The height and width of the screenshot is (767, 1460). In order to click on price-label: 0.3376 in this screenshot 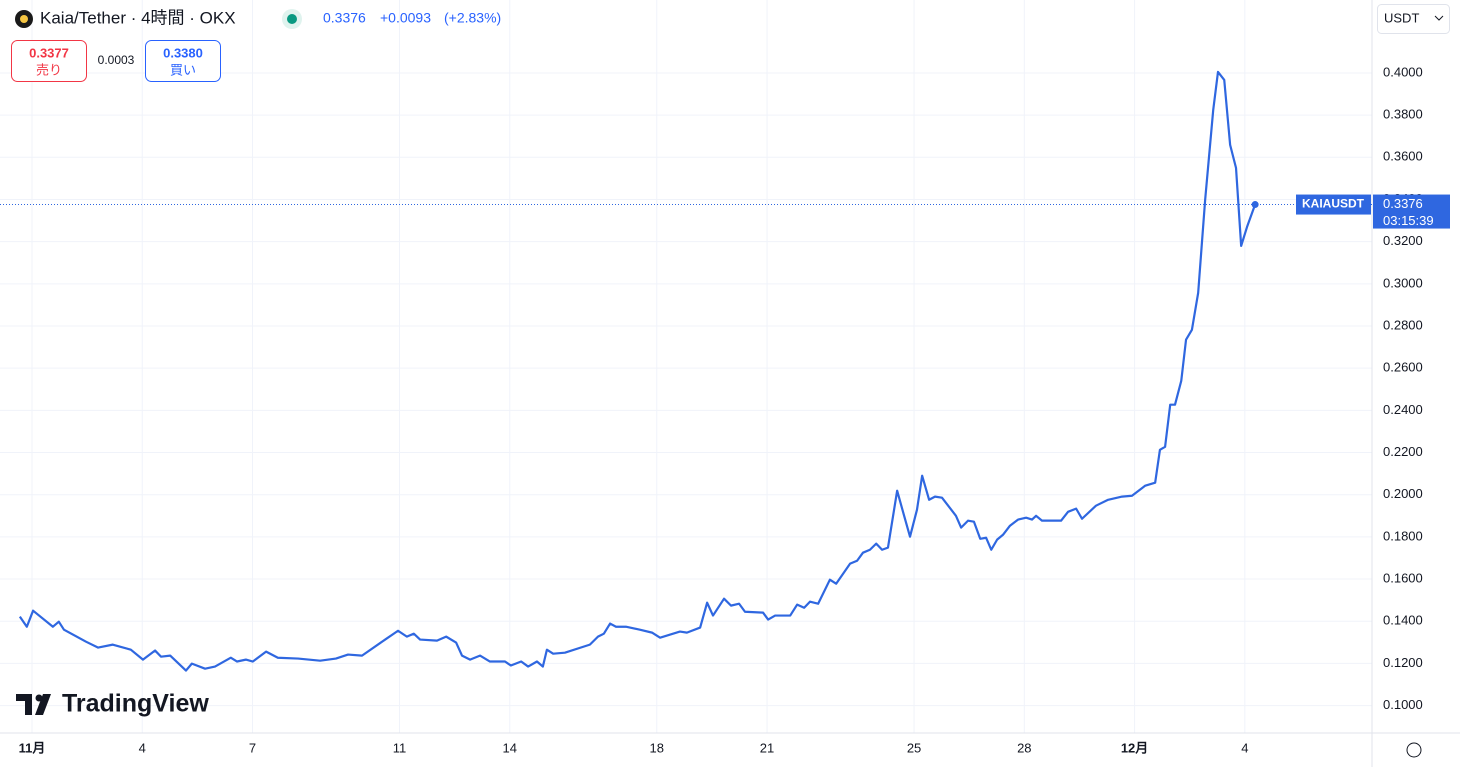, I will do `click(1403, 203)`.